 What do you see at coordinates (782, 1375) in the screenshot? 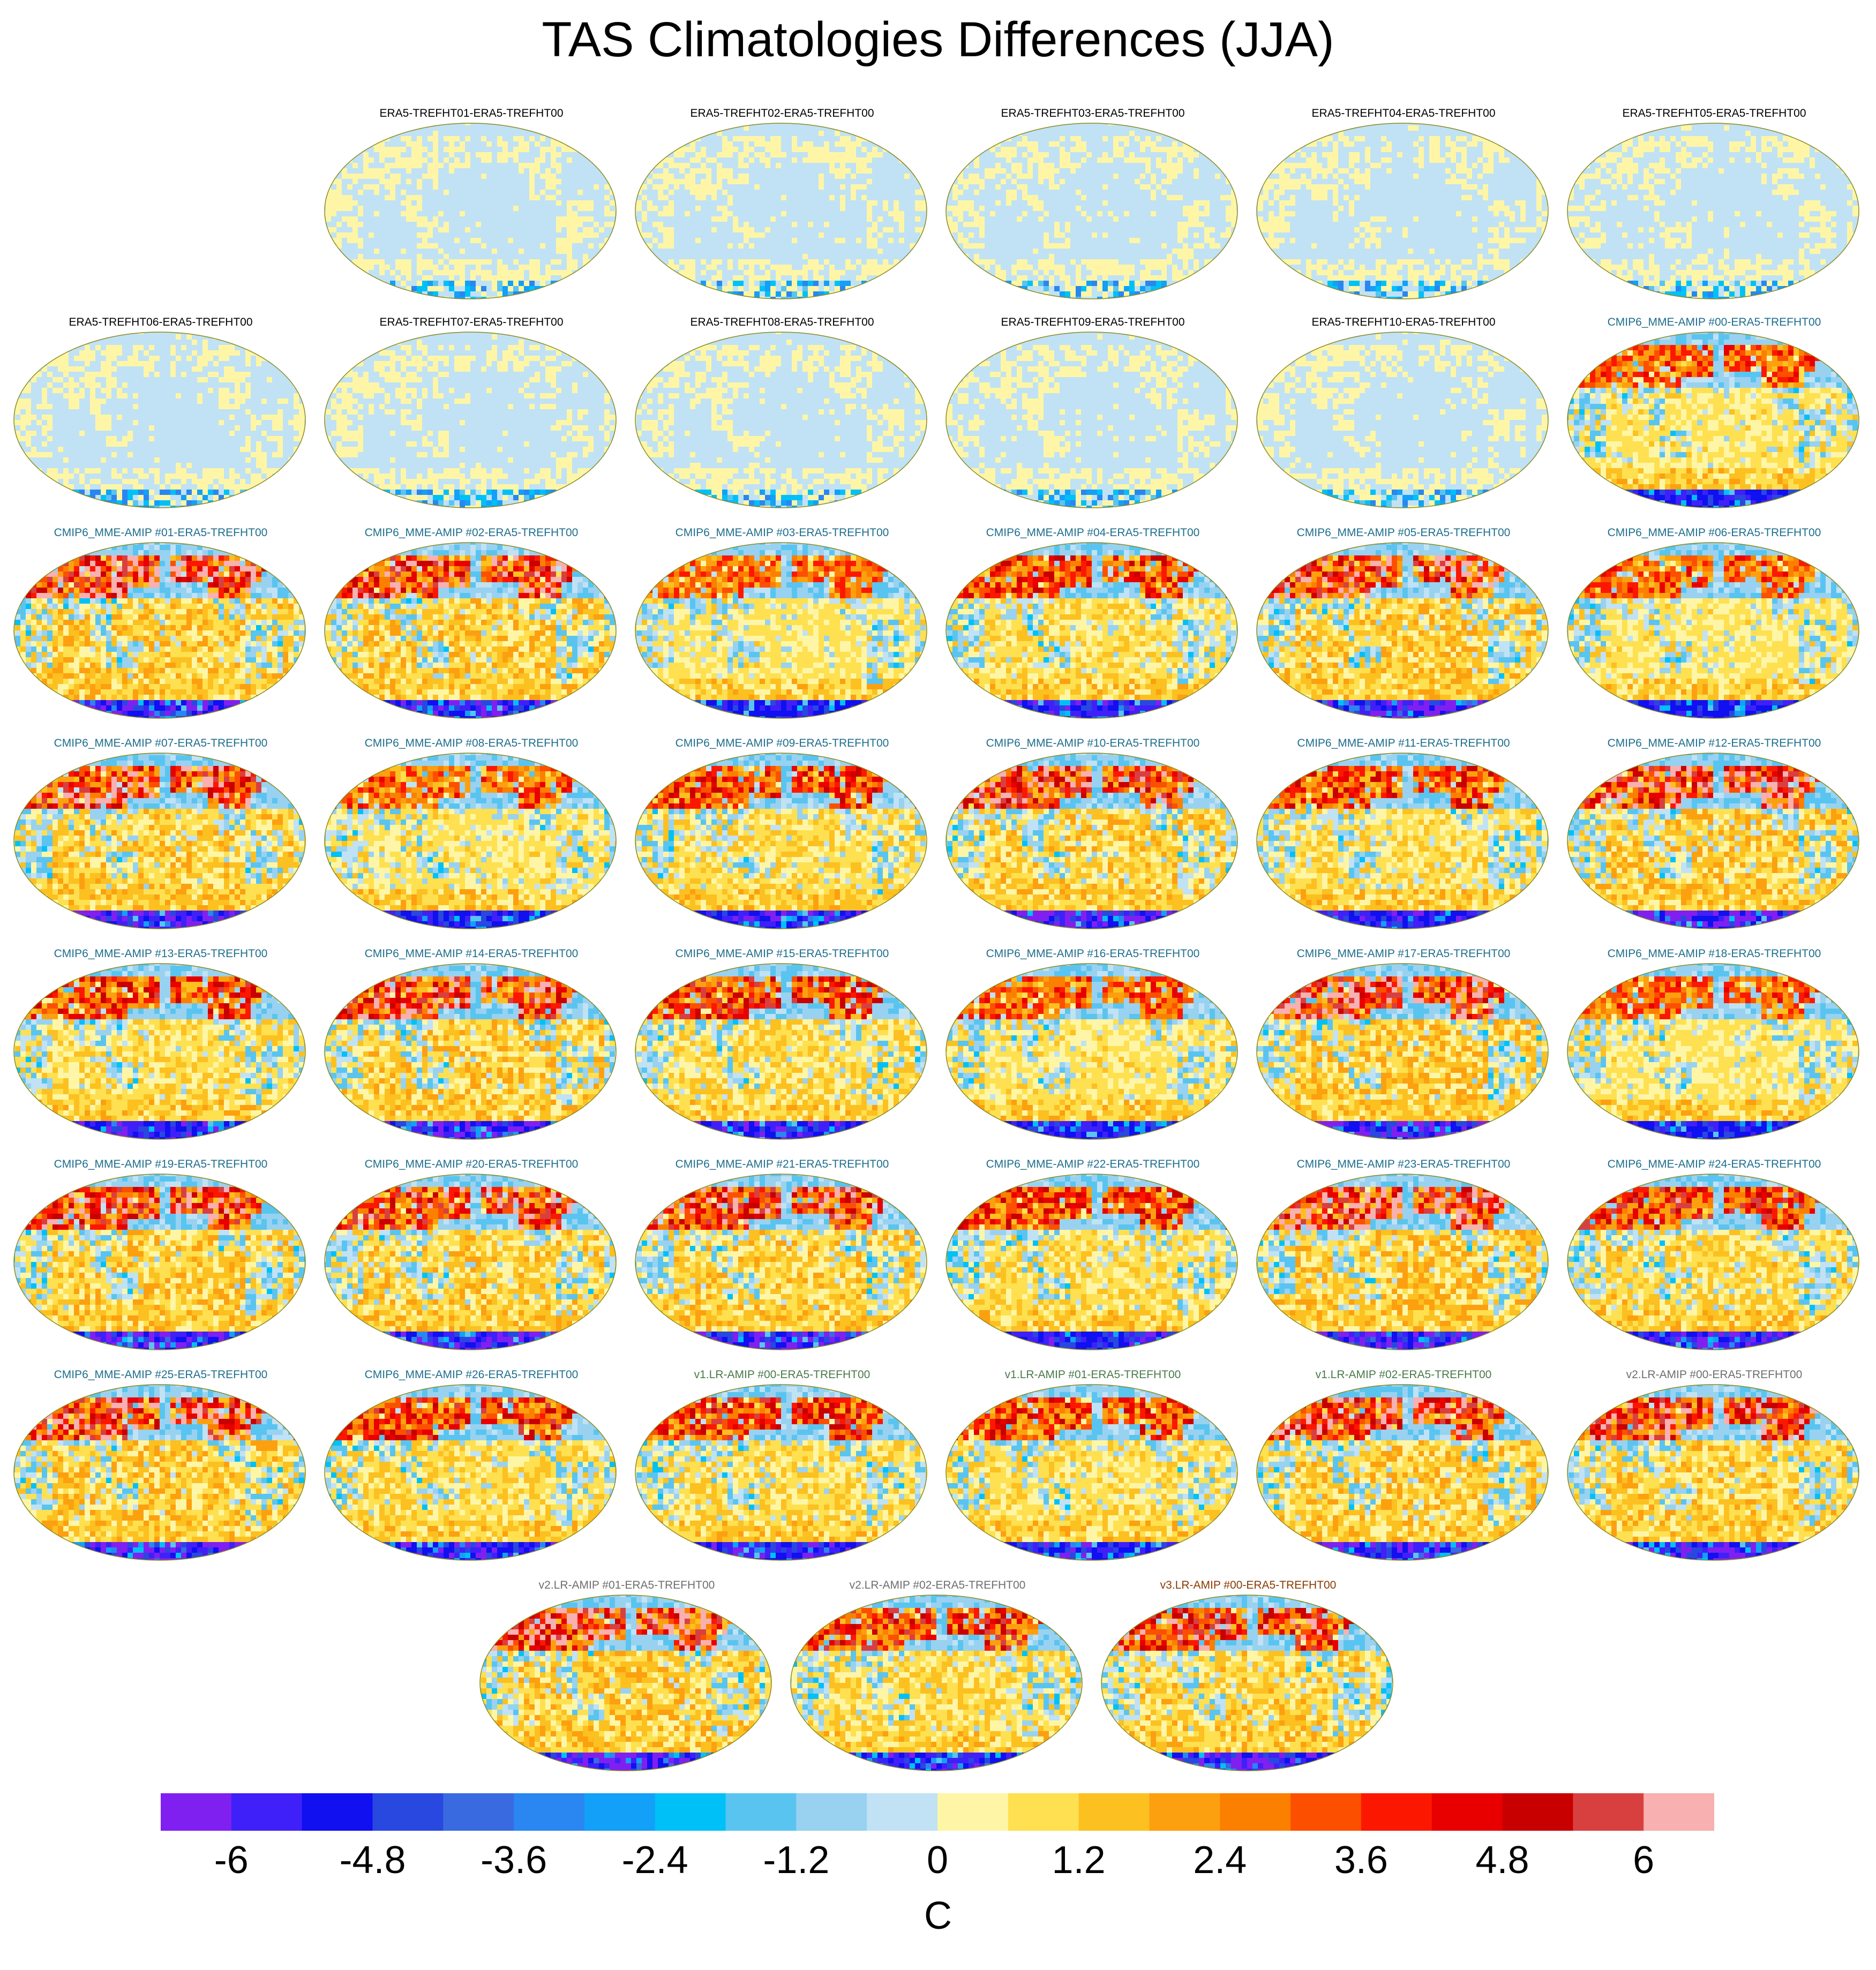
I see `panel-title: v1.LR-AMIP #00-ERA5-TREFHT00` at bounding box center [782, 1375].